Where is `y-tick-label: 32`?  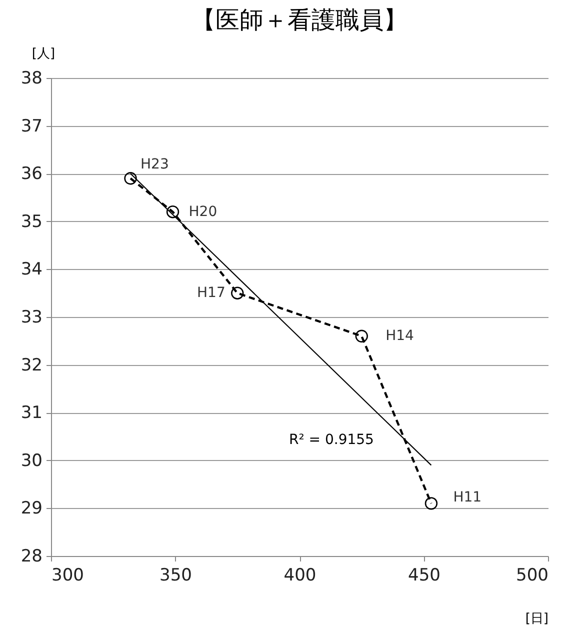 y-tick-label: 32 is located at coordinates (31, 365).